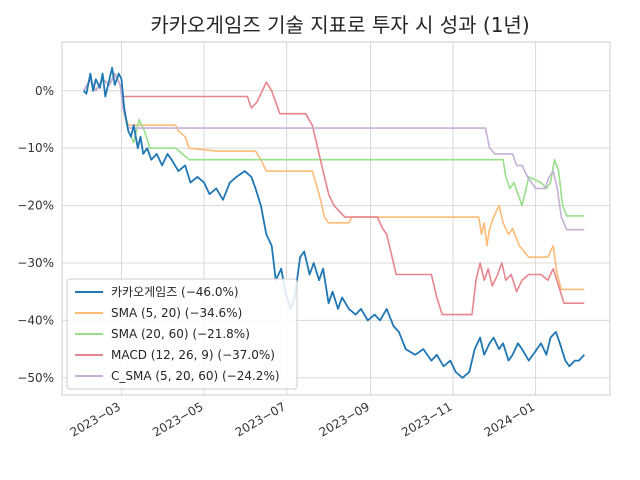  What do you see at coordinates (426, 419) in the screenshot?
I see `x-tick-label: 2023−11` at bounding box center [426, 419].